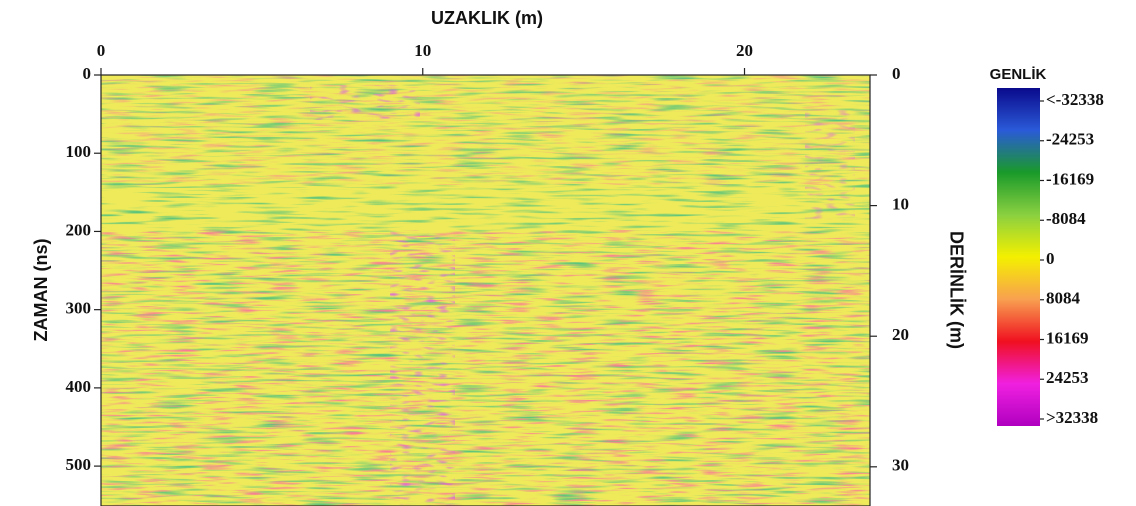  Describe the element at coordinates (1070, 178) in the screenshot. I see `colorbar-tick-label: -16169` at that location.